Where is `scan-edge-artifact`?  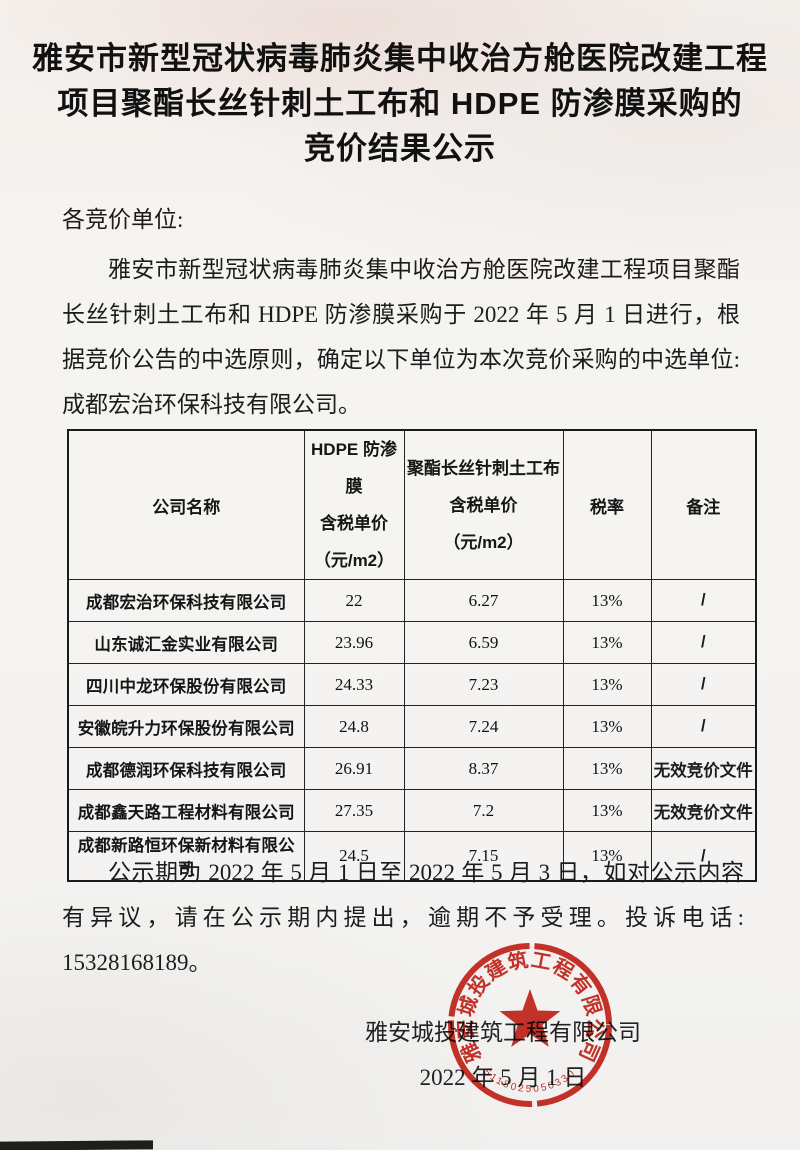 scan-edge-artifact is located at coordinates (76, 1145).